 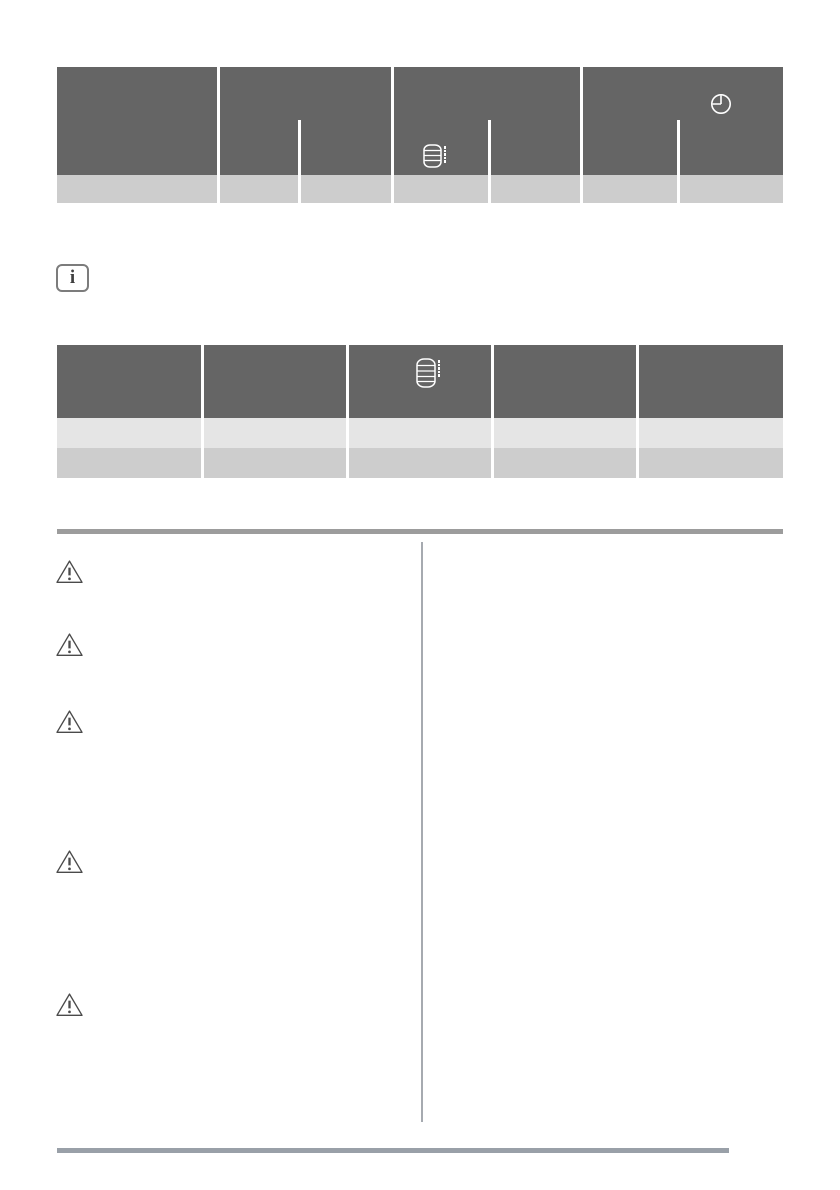 I want to click on clock-icon, so click(x=721, y=104).